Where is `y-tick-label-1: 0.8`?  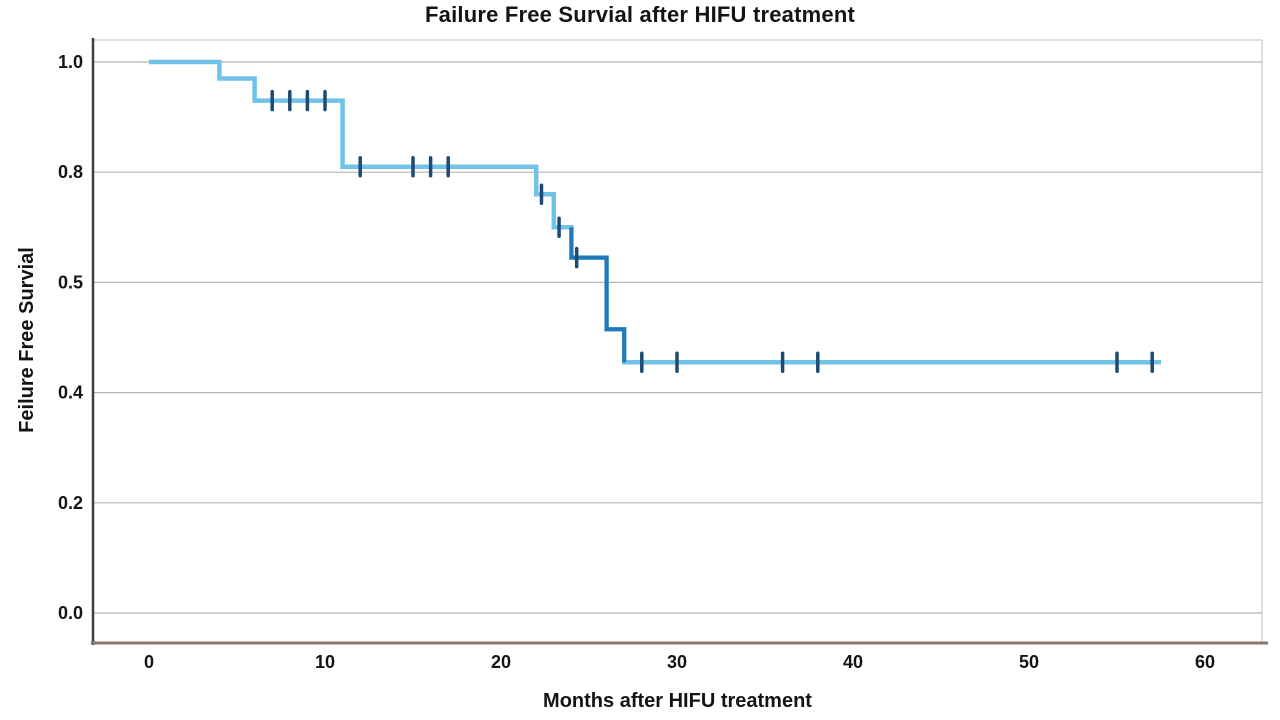 y-tick-label-1: 0.8 is located at coordinates (70, 172).